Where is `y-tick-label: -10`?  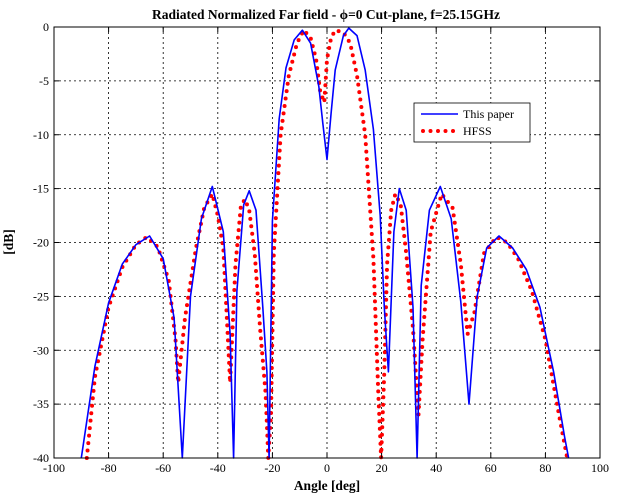 y-tick-label: -10 is located at coordinates (41, 135).